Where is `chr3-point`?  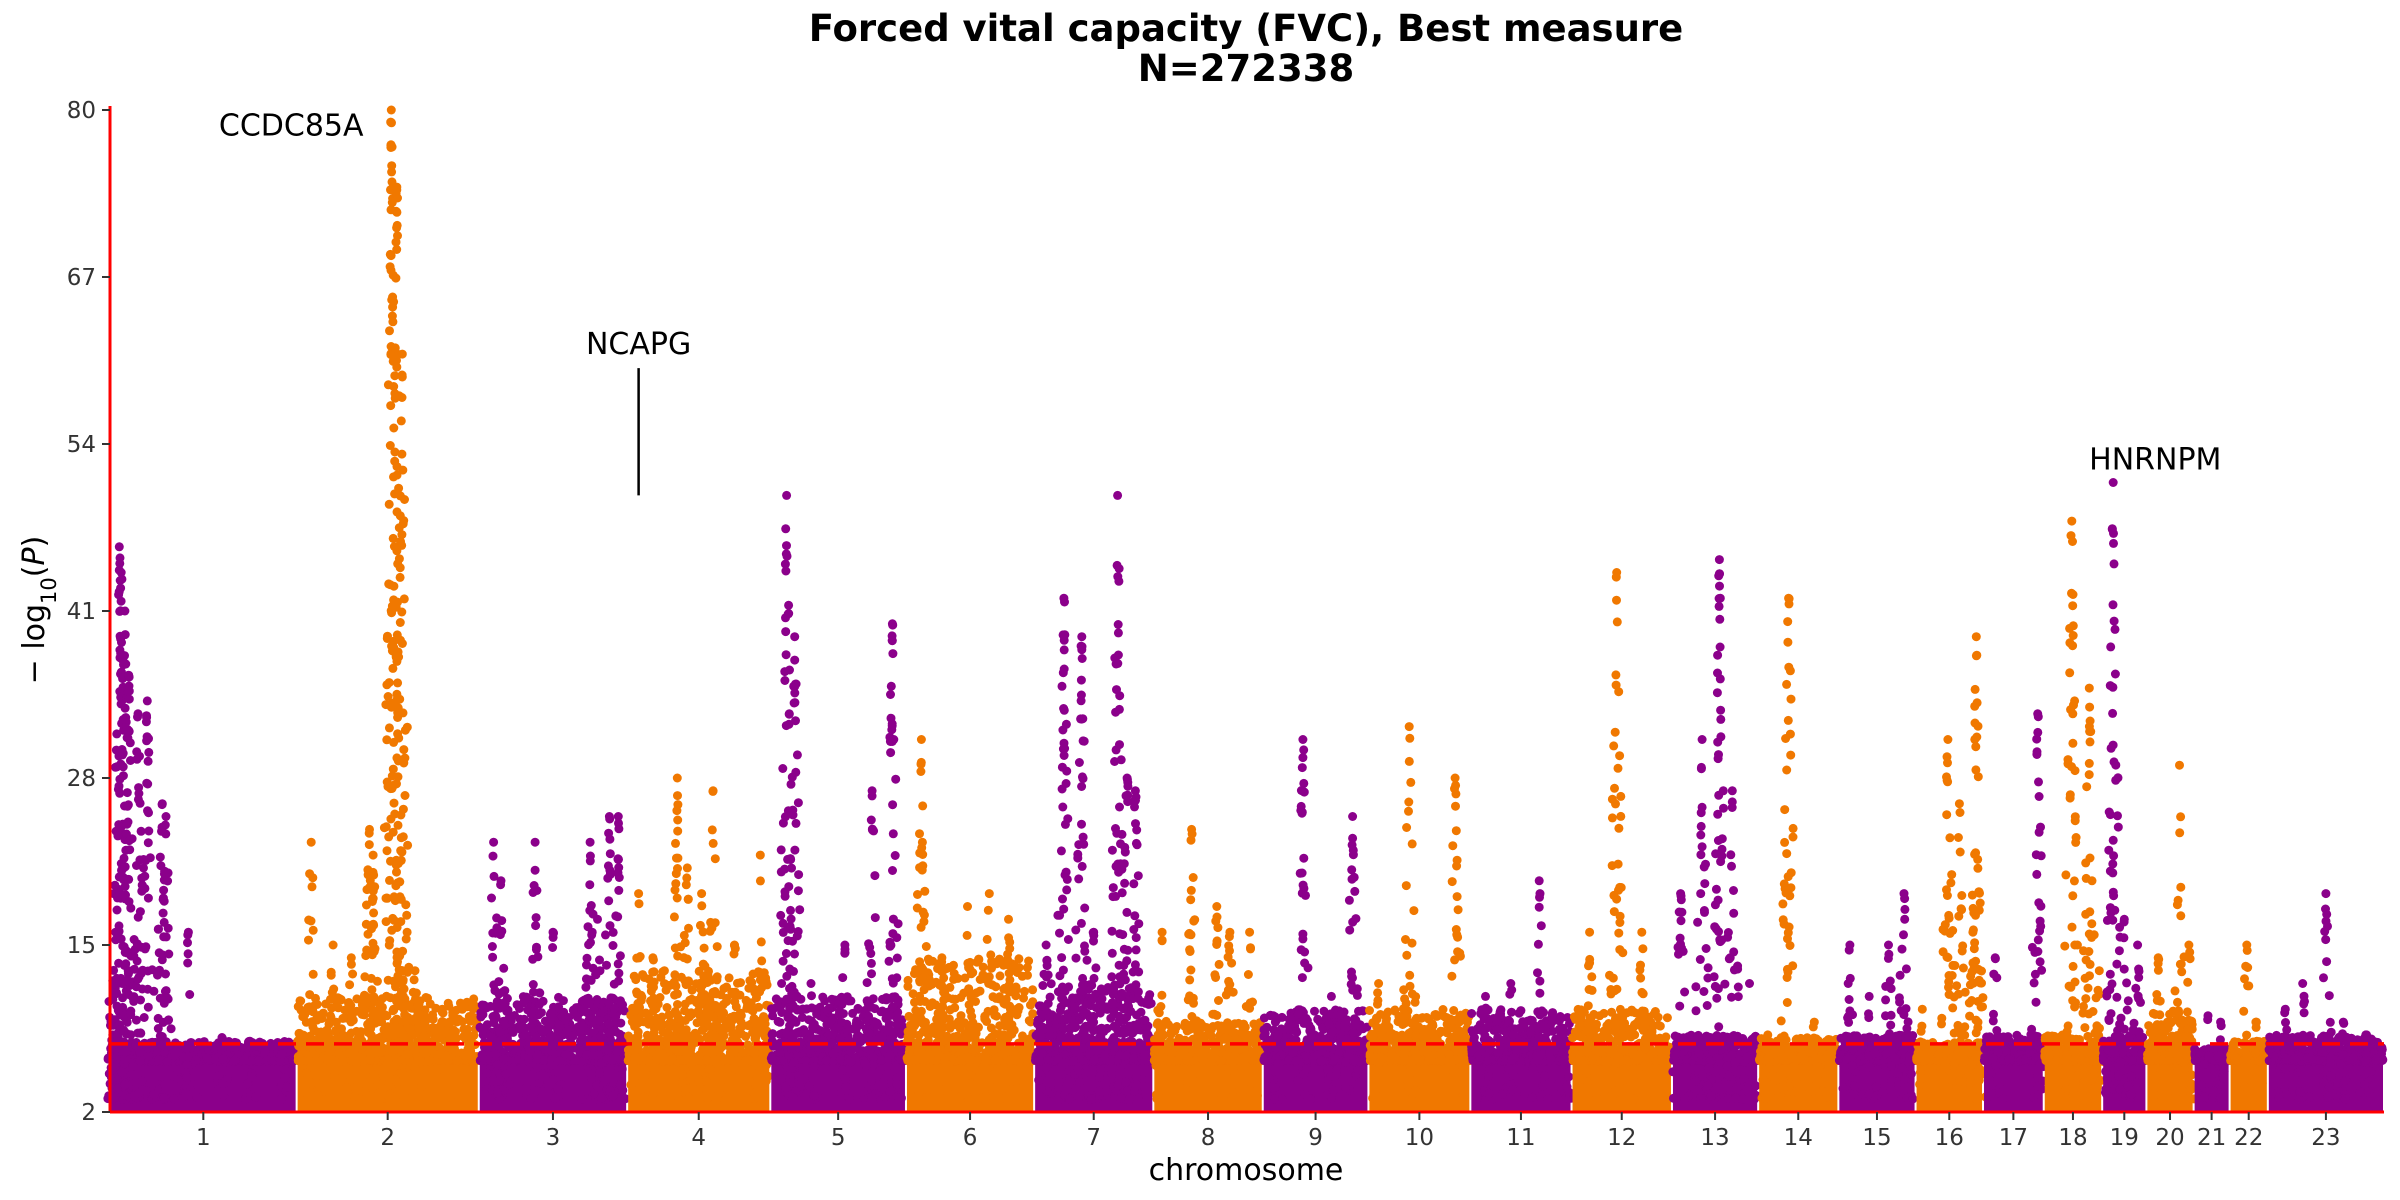
chr3-point is located at coordinates (497, 1002).